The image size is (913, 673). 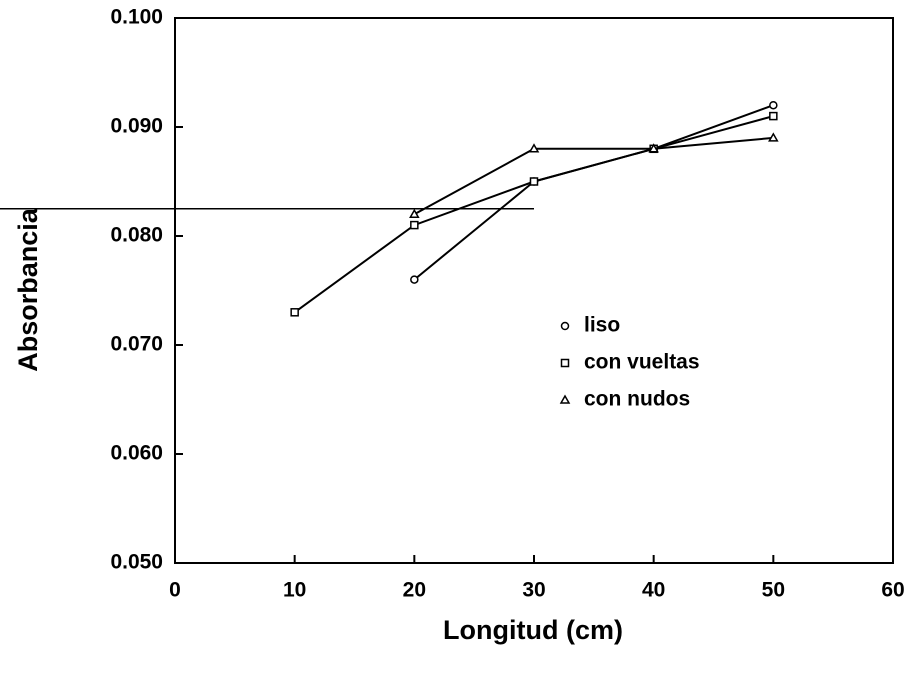 I want to click on x-tick-label: 60, so click(x=892, y=590).